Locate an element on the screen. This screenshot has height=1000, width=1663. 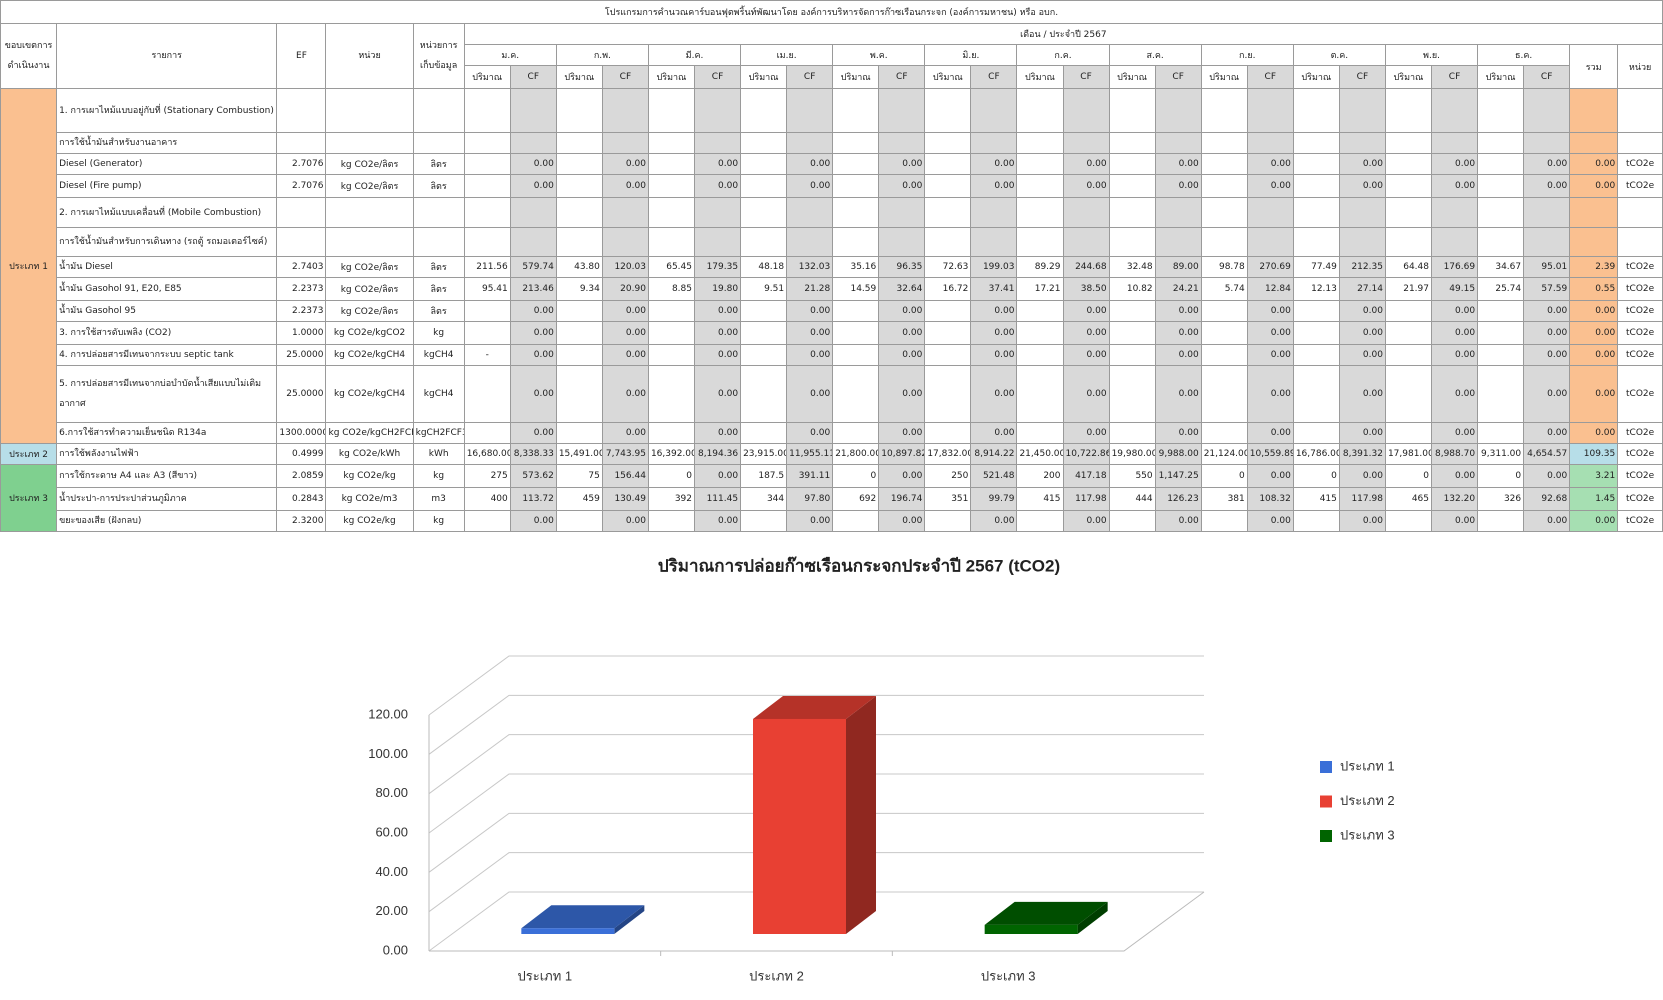
qty-cell: 9.34 is located at coordinates (579, 289).